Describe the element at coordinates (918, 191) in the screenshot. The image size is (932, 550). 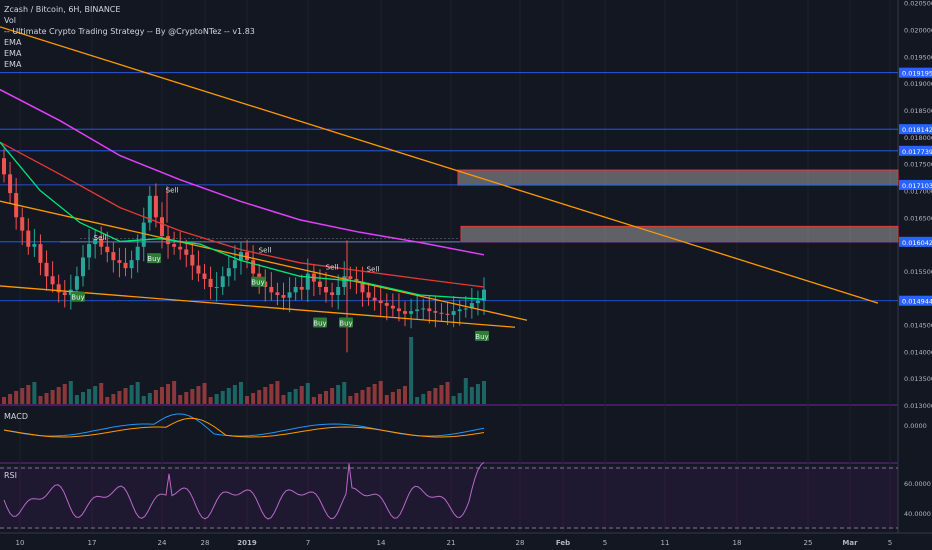
I see `price-tick-label: 0.017000` at that location.